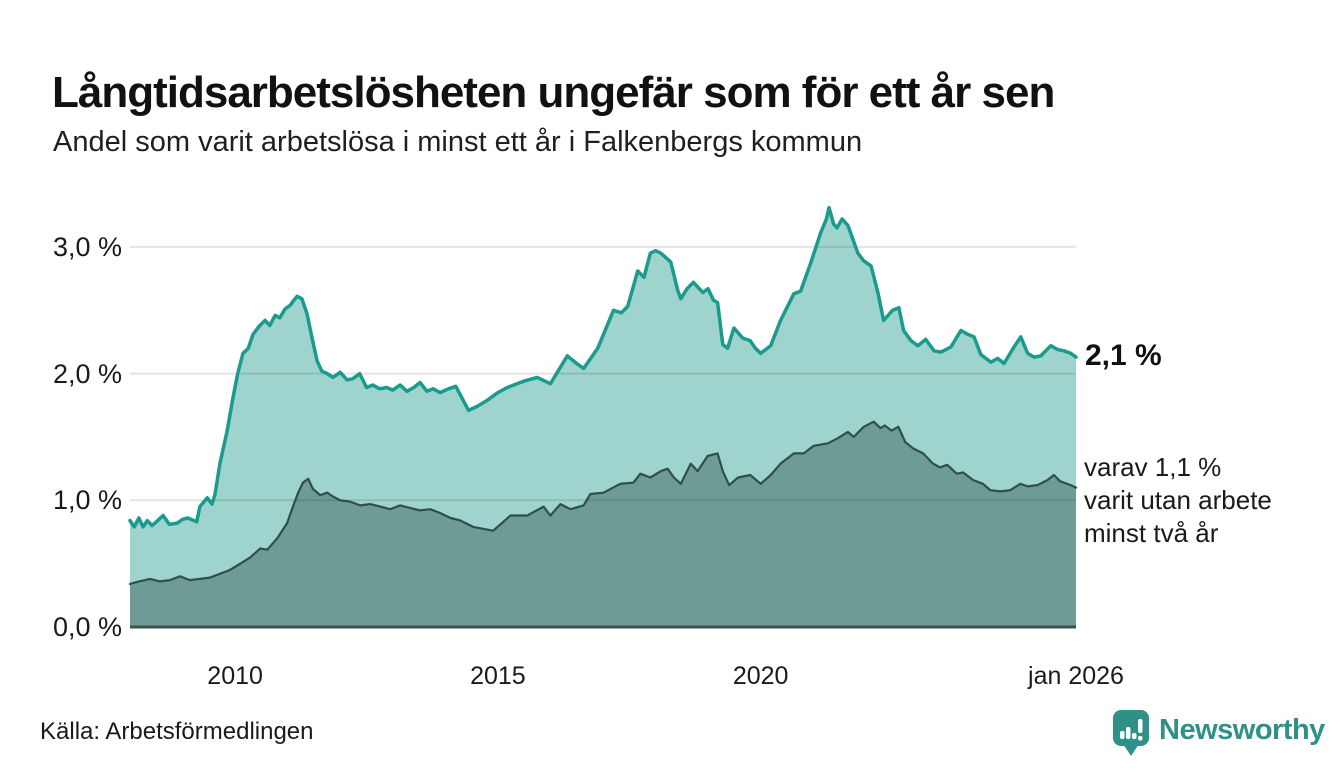 This screenshot has width=1340, height=780. Describe the element at coordinates (1131, 733) in the screenshot. I see `newsworthy-logo-icon` at that location.